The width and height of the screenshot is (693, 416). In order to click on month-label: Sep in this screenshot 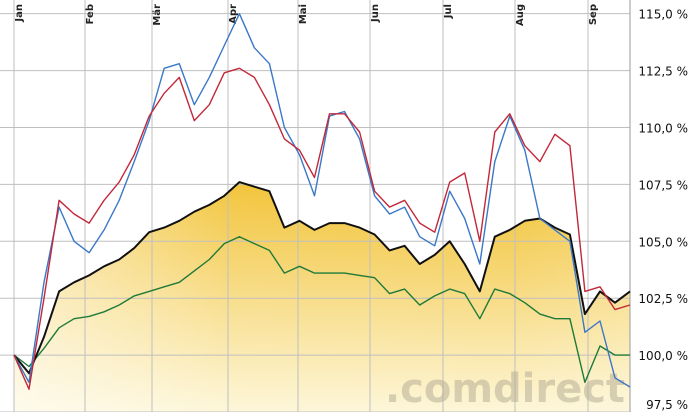, I will do `click(593, 14)`.